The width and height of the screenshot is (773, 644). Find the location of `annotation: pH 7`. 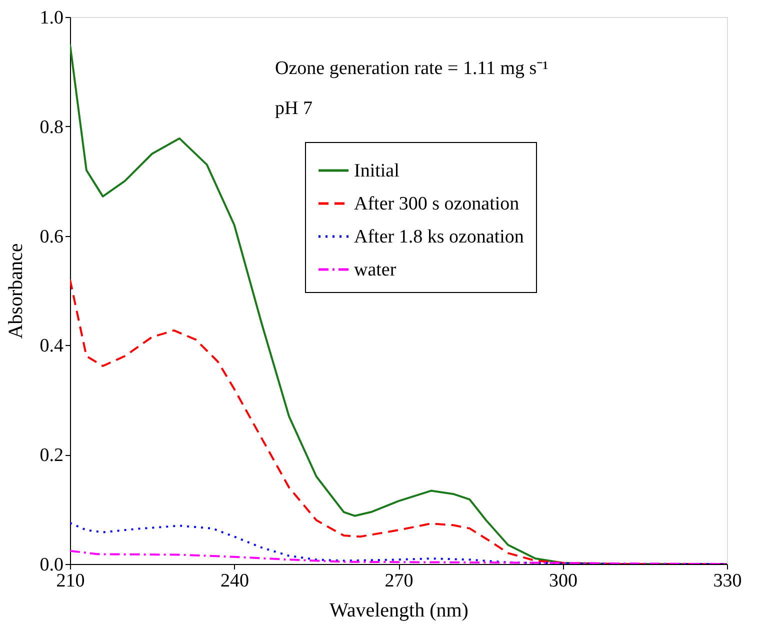

annotation: pH 7 is located at coordinates (293, 108).